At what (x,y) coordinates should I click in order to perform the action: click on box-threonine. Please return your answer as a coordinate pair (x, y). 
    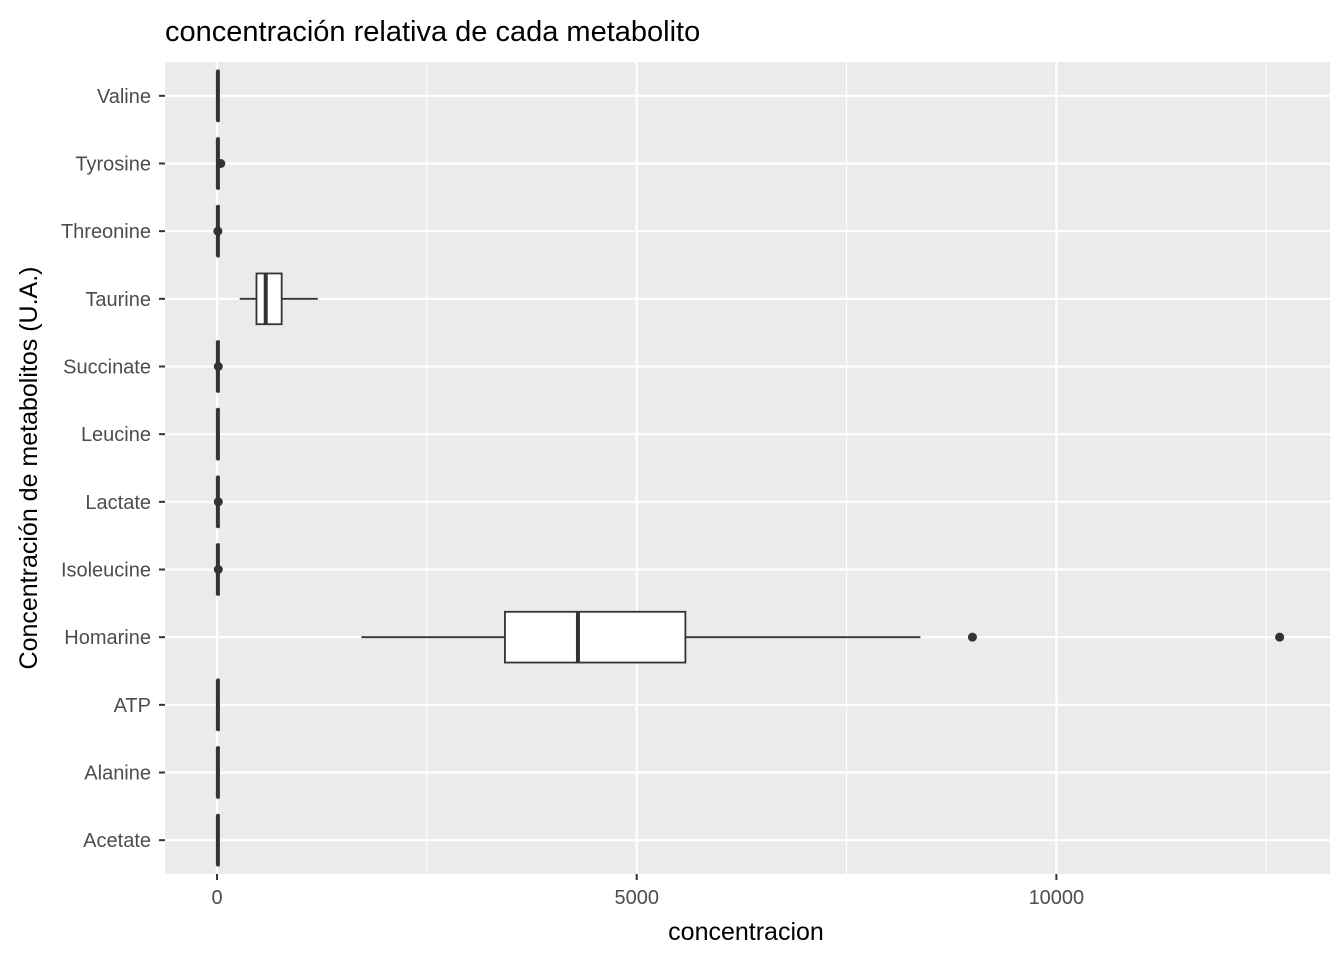
    Looking at the image, I should click on (218, 231).